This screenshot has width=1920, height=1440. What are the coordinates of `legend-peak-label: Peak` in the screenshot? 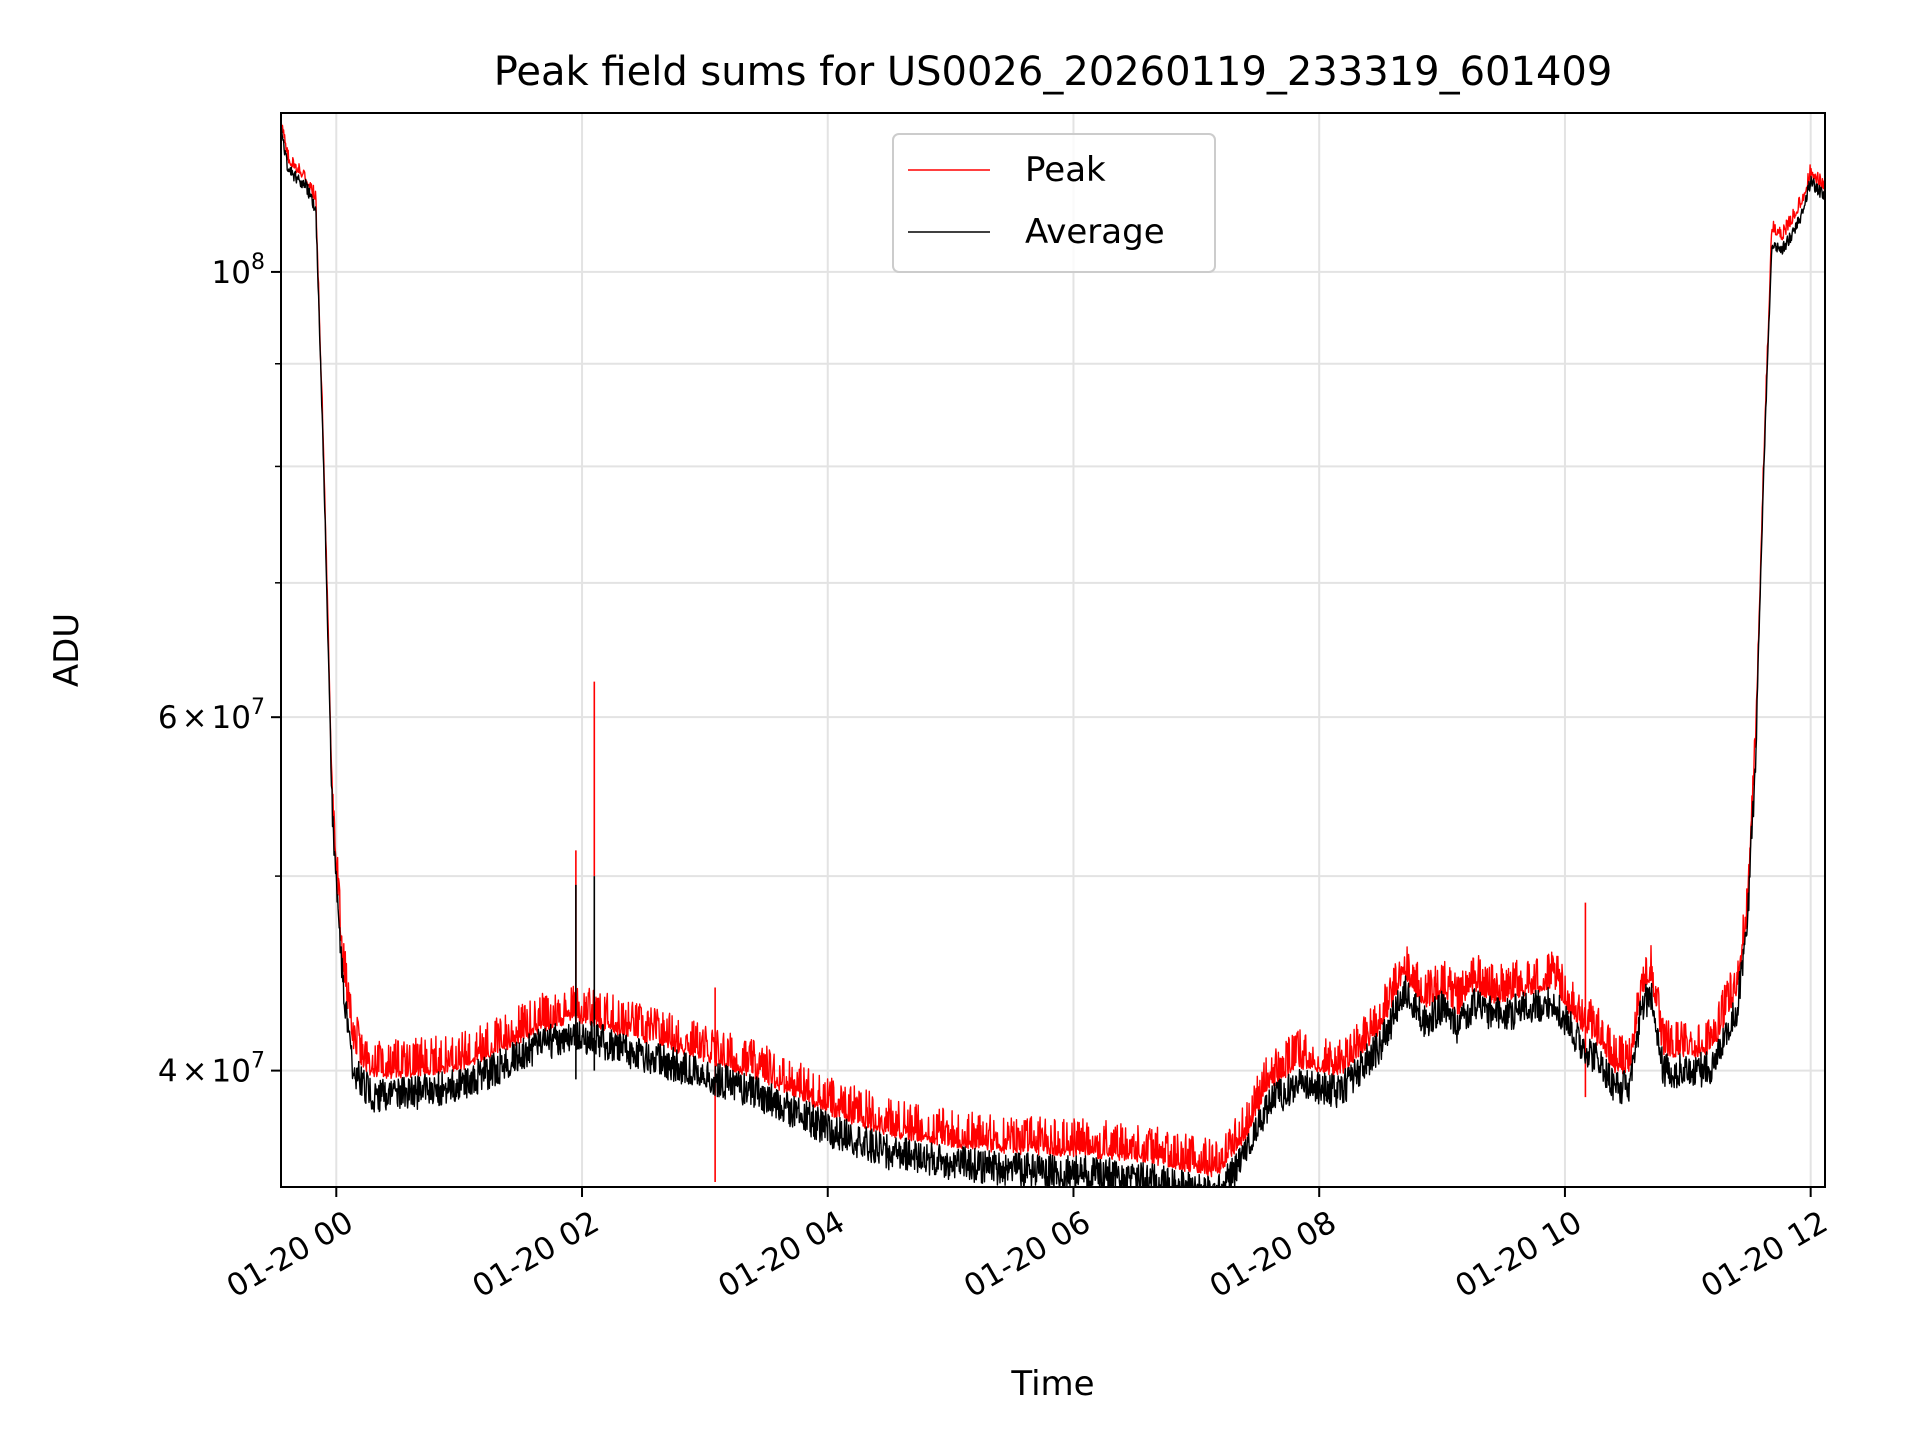 It's located at (1065, 170).